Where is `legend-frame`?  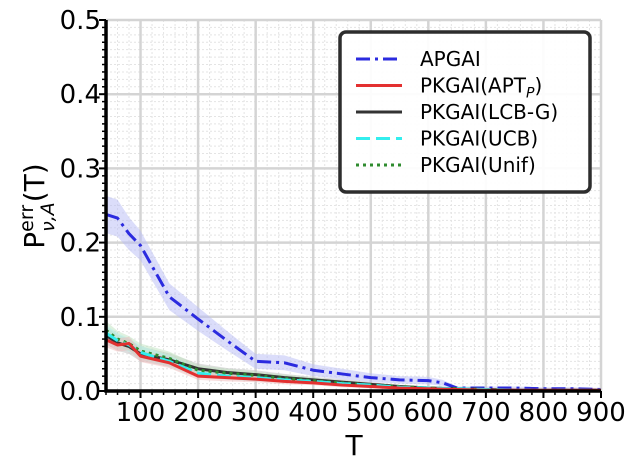 legend-frame is located at coordinates (465, 112).